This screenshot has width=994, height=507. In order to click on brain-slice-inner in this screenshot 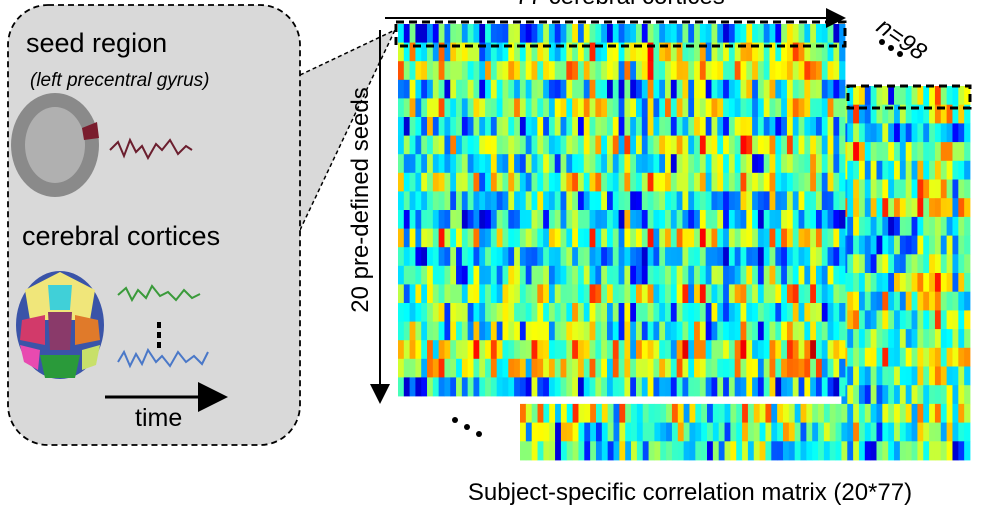, I will do `click(55, 145)`.